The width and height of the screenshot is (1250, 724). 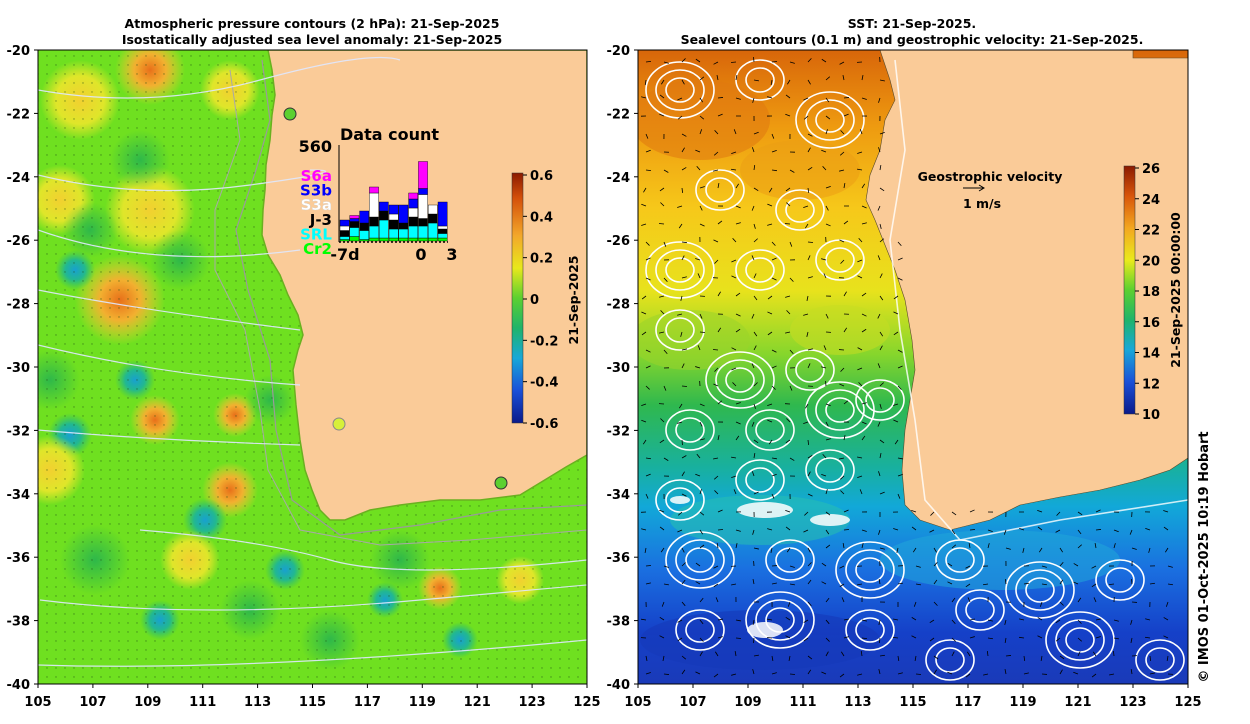 I want to click on colorbar-tick-label: 0.2, so click(x=541, y=259).